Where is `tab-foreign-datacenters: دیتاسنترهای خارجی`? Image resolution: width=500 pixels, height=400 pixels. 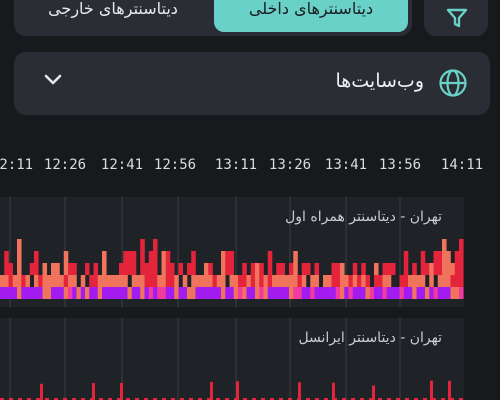
tab-foreign-datacenters: دیتاسنترهای خارجی is located at coordinates (113, 16).